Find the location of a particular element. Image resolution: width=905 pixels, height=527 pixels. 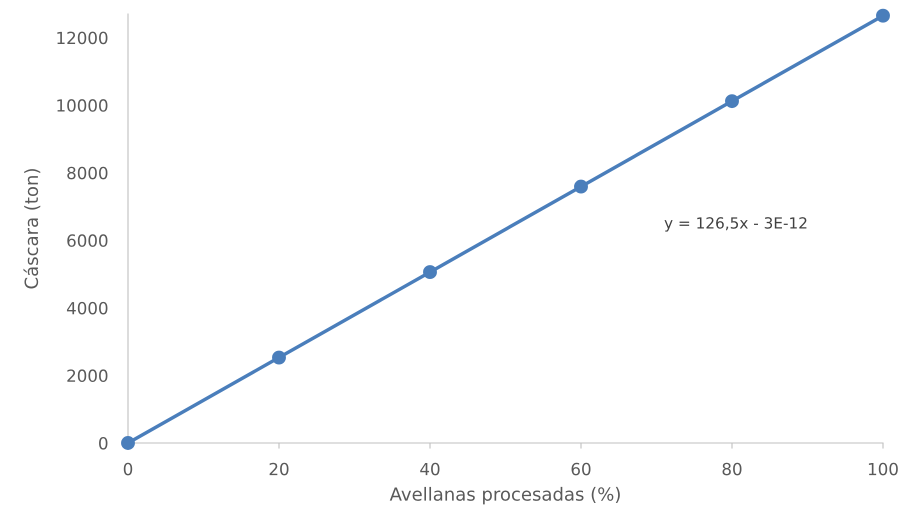

y-tick-label: 4000 is located at coordinates (87, 308).